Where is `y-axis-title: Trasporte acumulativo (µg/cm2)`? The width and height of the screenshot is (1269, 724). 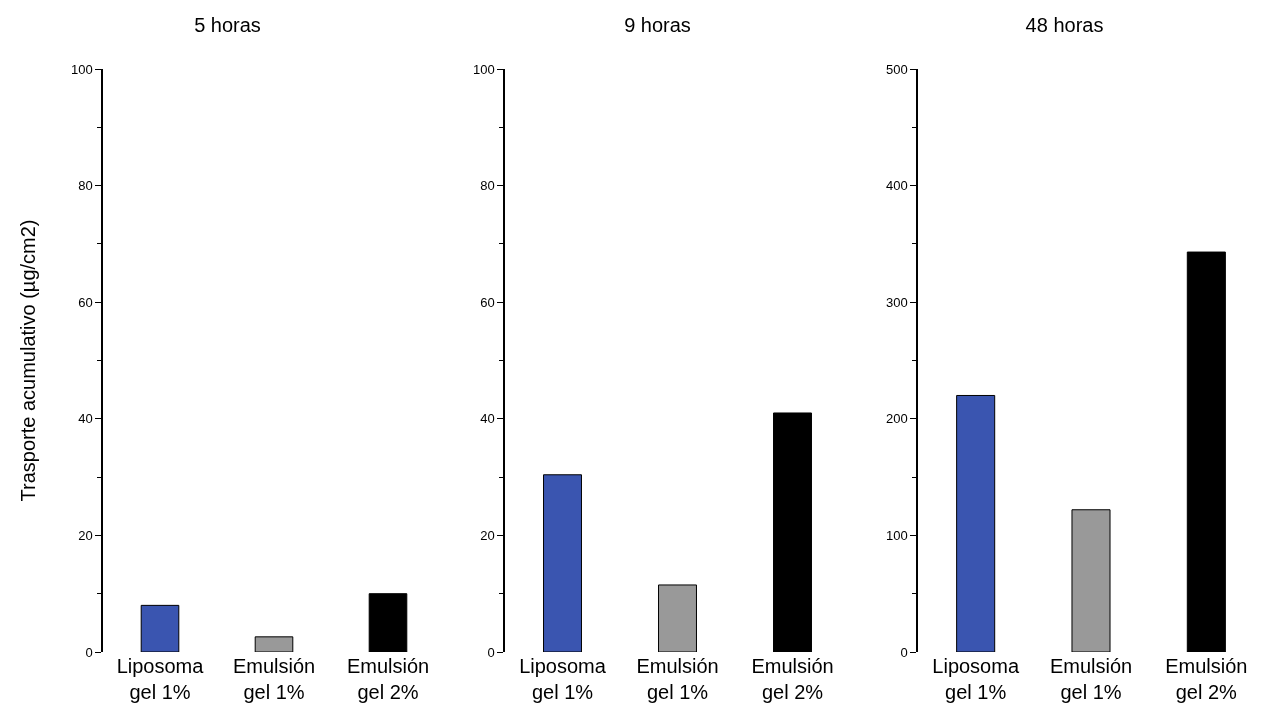 y-axis-title: Trasporte acumulativo (µg/cm2) is located at coordinates (27, 360).